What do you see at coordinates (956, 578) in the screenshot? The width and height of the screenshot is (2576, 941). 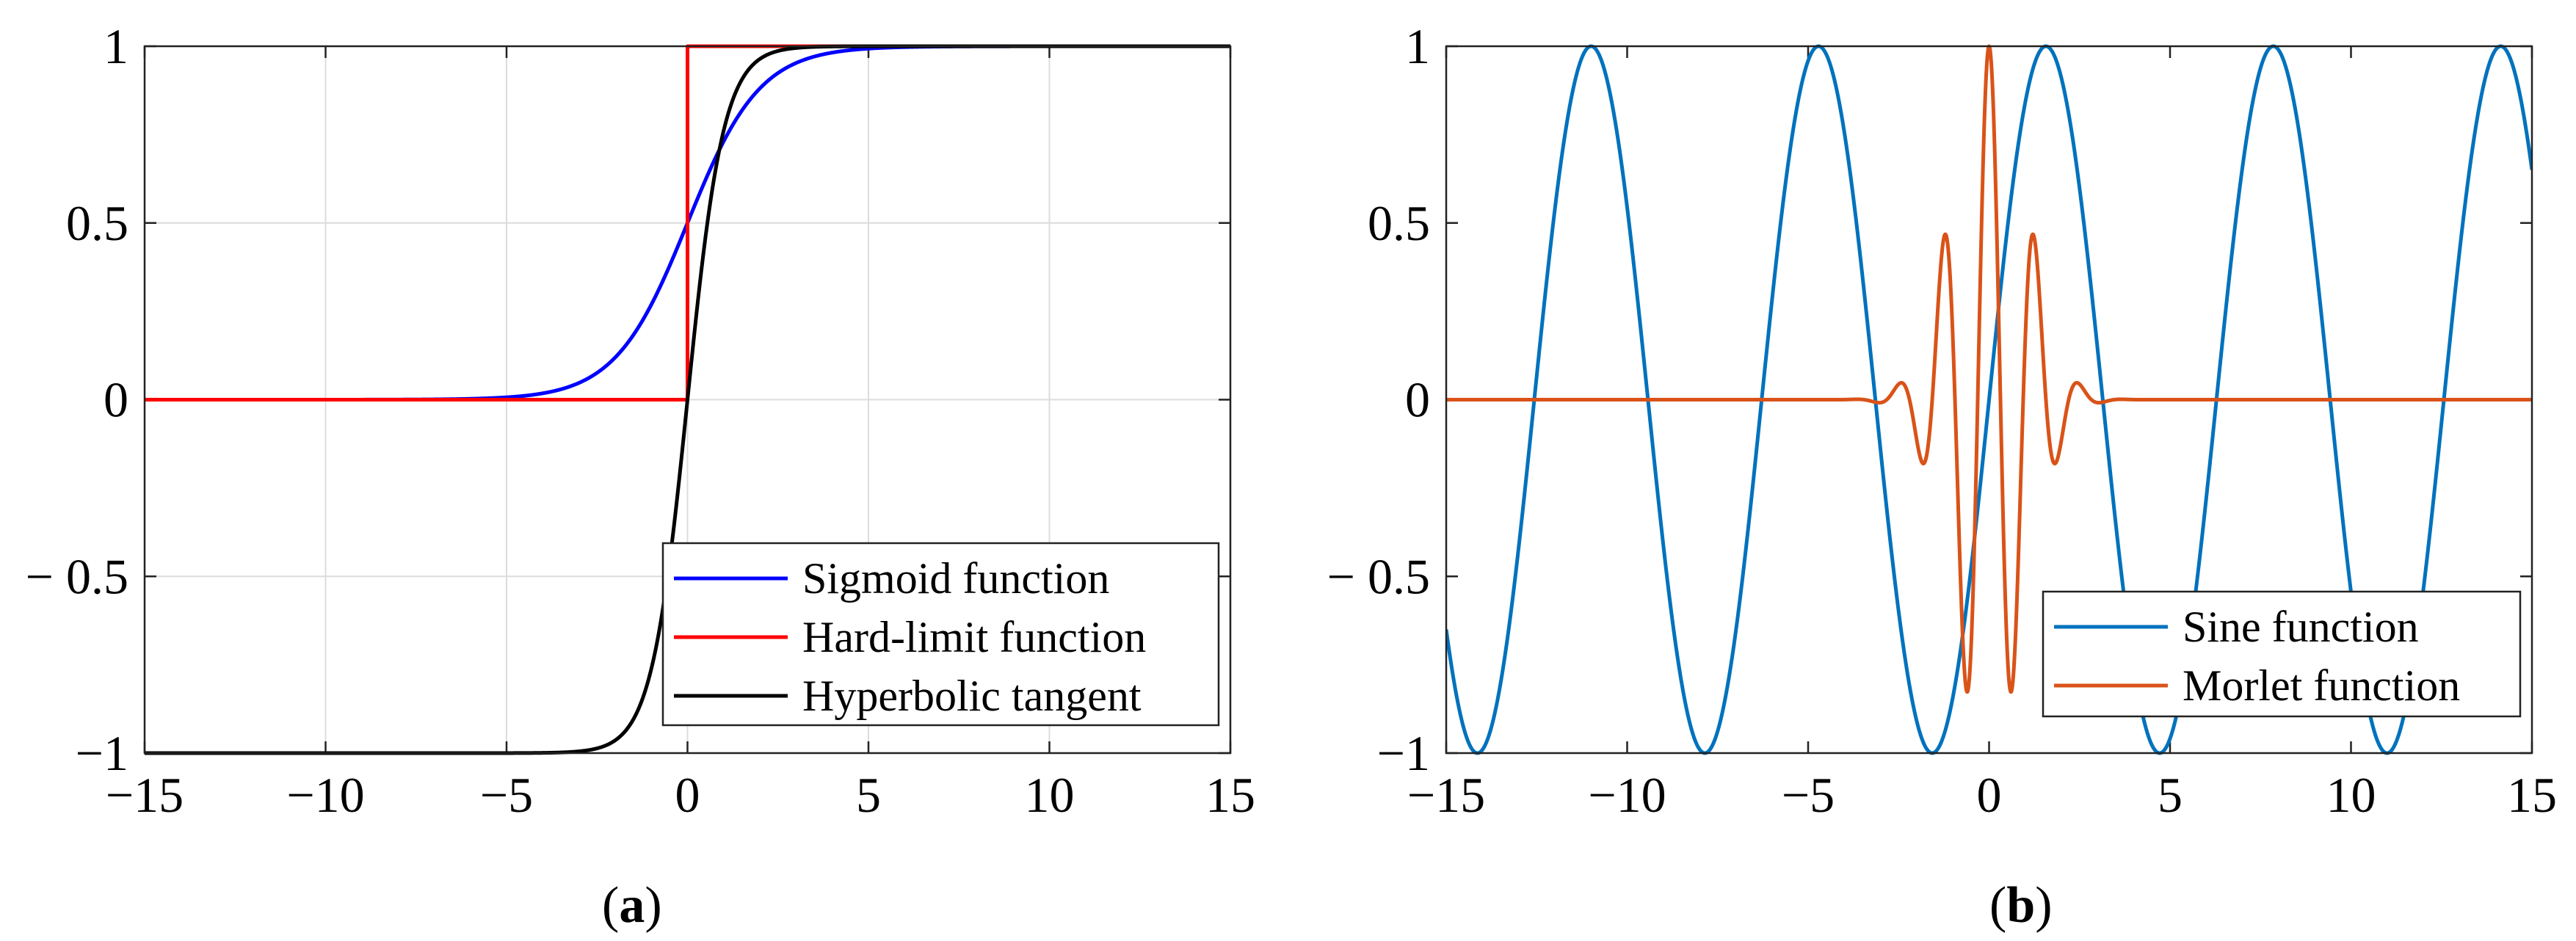 I see `legend-label: Sigmoid function` at bounding box center [956, 578].